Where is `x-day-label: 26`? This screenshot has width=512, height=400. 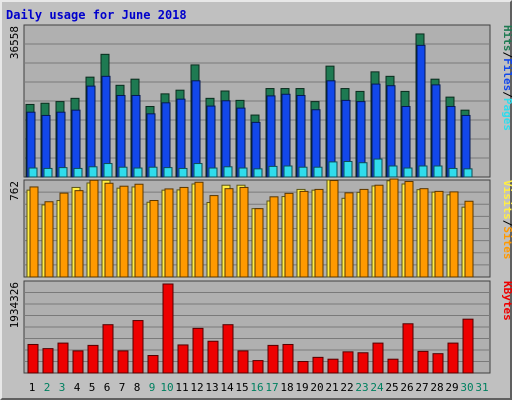
x-day-label: 26 is located at coordinates (406, 387).